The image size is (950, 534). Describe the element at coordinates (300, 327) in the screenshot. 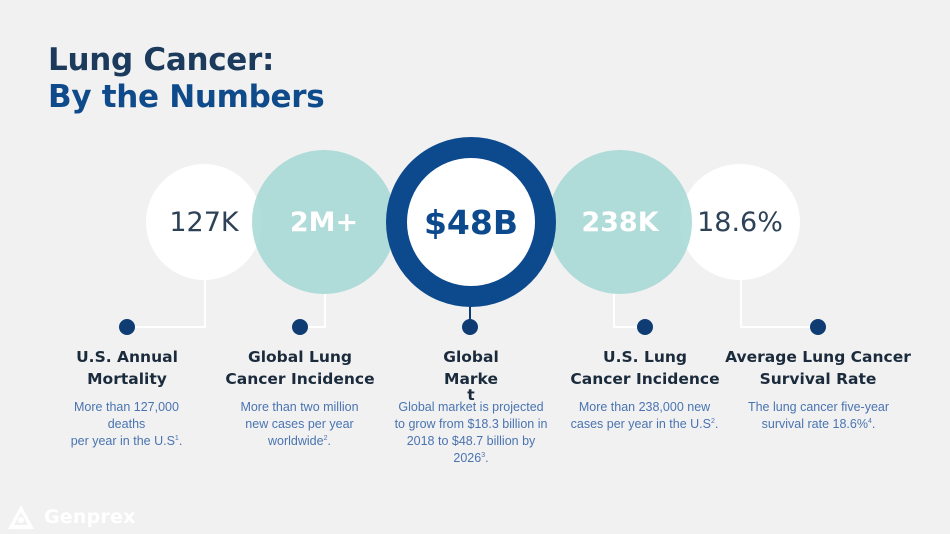

I see `marker-dot-2m` at that location.